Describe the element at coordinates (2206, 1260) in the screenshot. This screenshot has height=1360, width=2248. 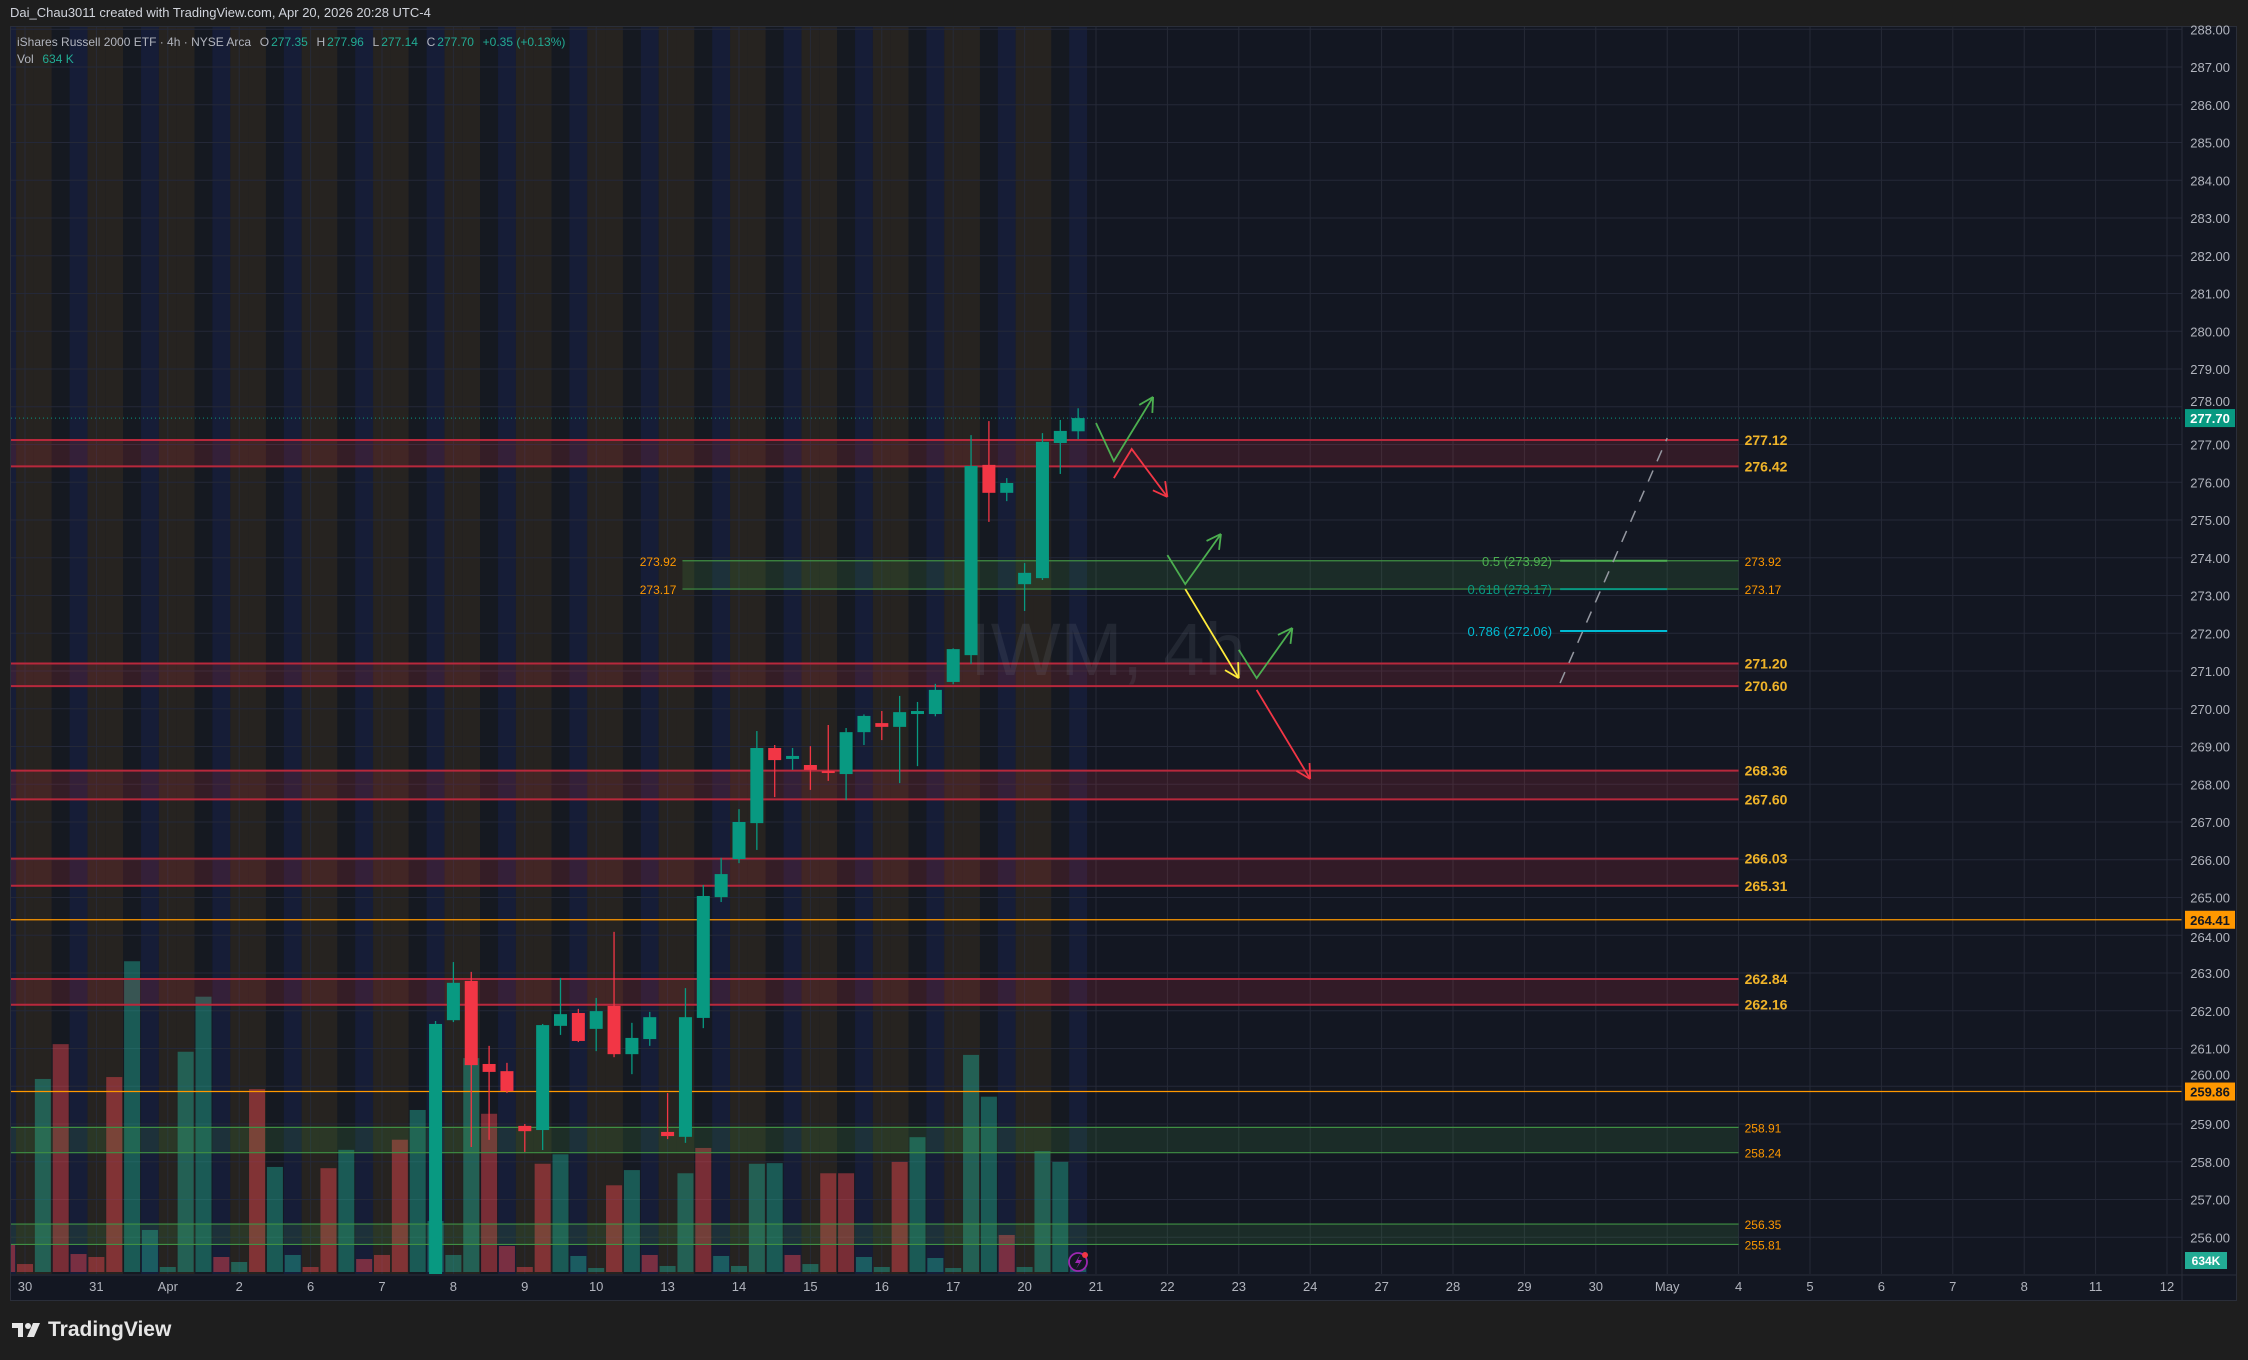
I see `volume-badge-bg` at that location.